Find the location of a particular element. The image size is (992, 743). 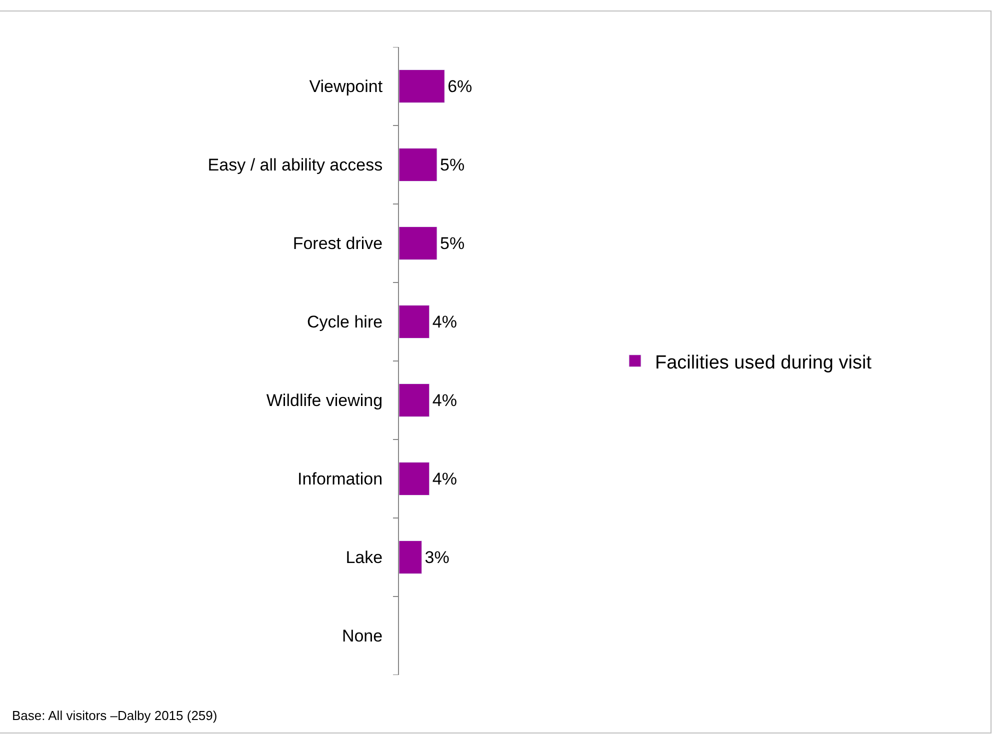

data-label: 6% is located at coordinates (460, 86).